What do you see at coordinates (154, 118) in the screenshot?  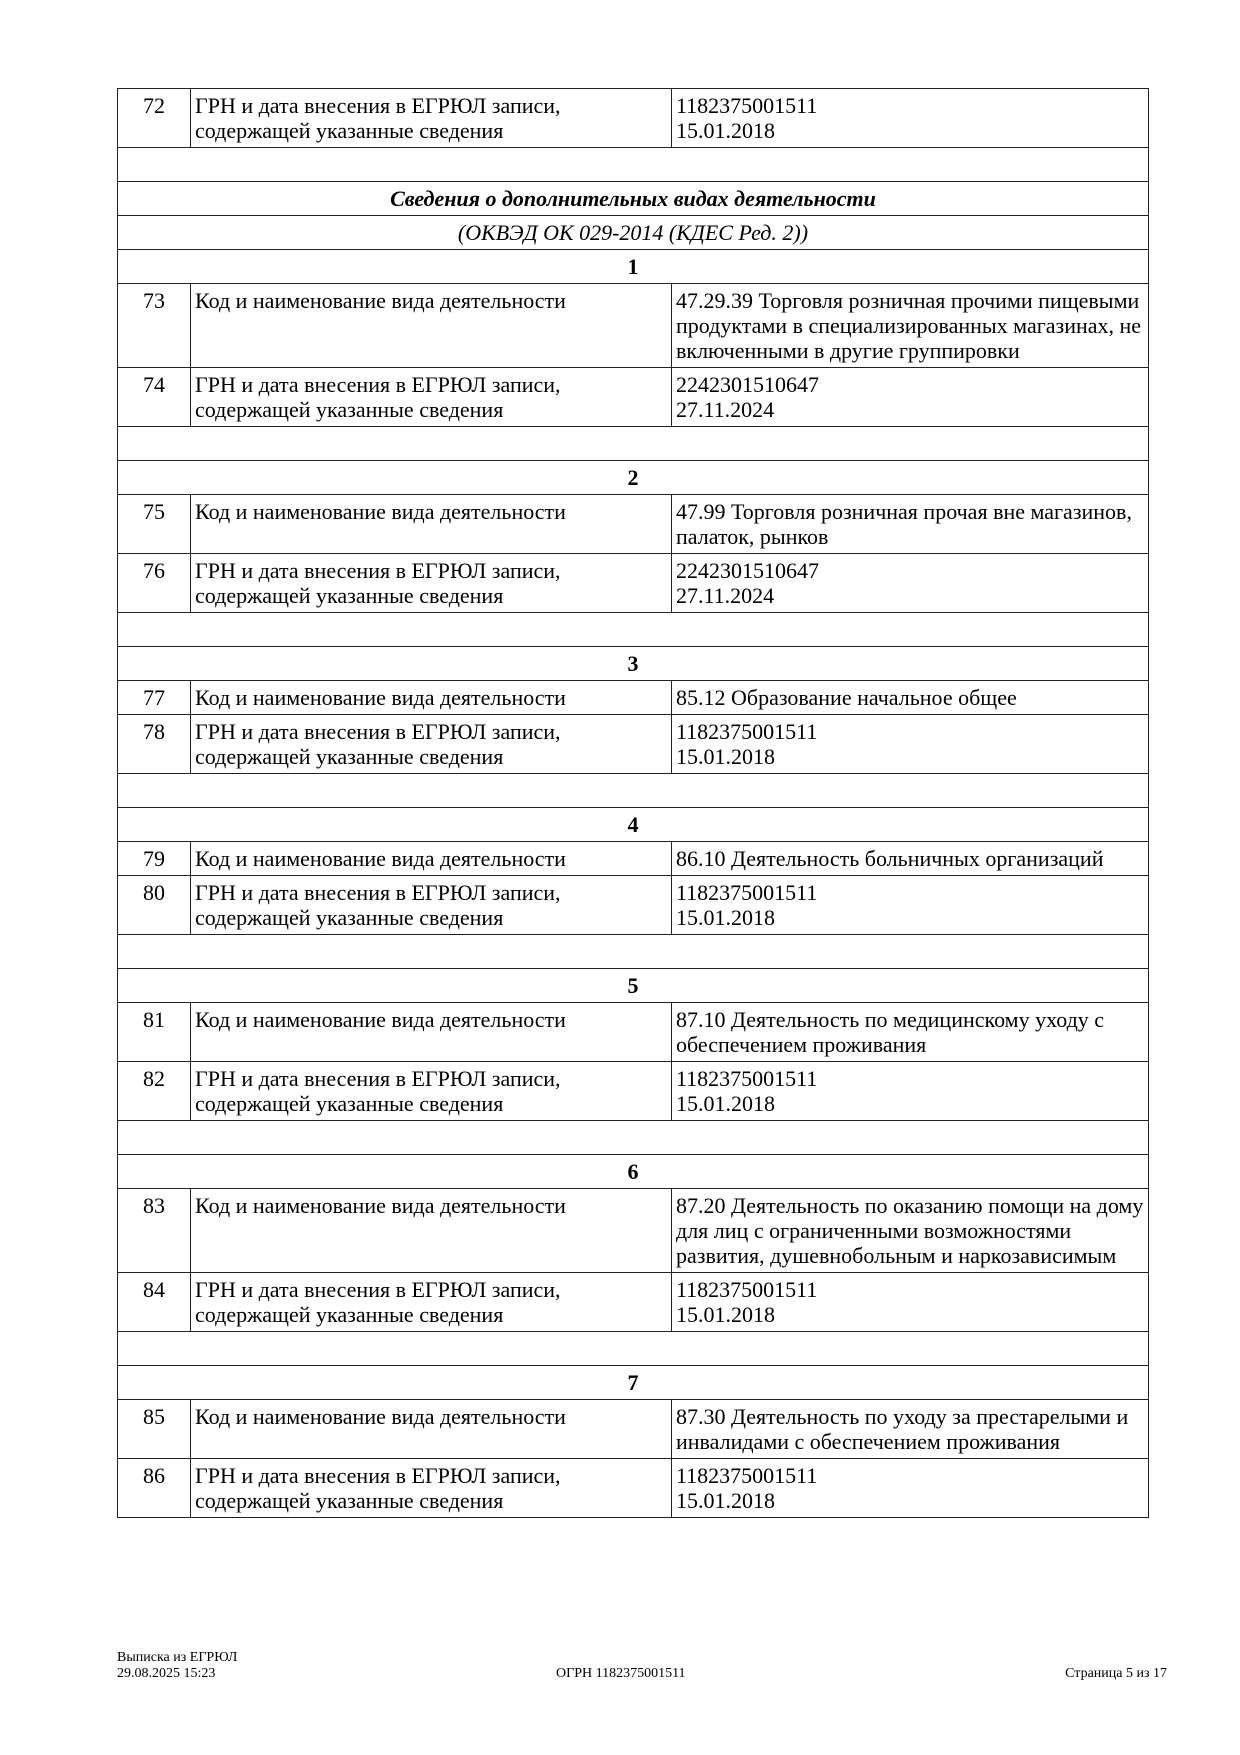 I see `row-number: 72` at bounding box center [154, 118].